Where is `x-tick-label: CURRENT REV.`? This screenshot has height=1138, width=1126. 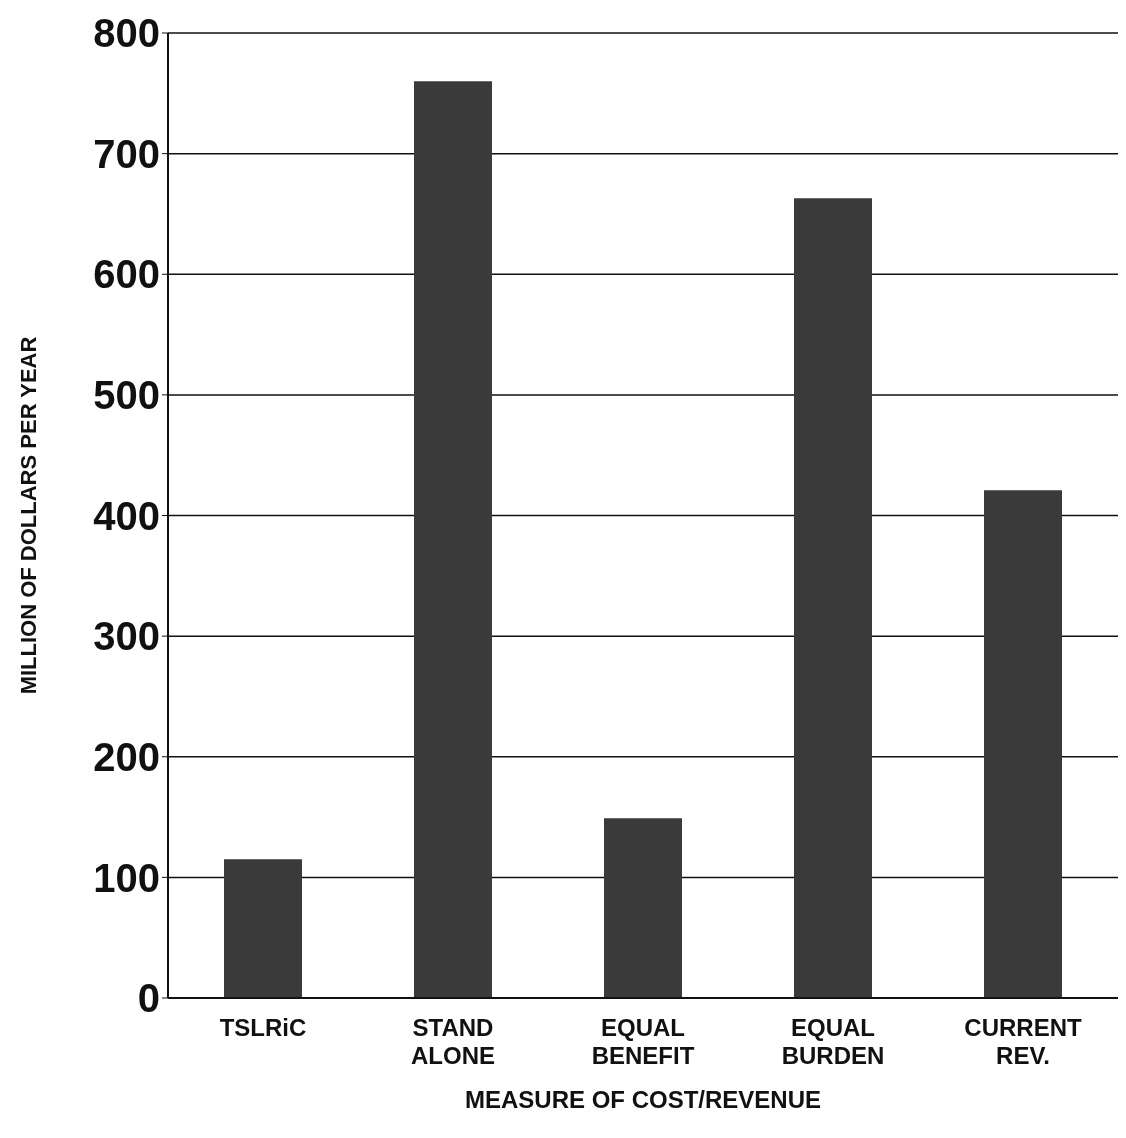 x-tick-label: CURRENT REV. is located at coordinates (1023, 1041).